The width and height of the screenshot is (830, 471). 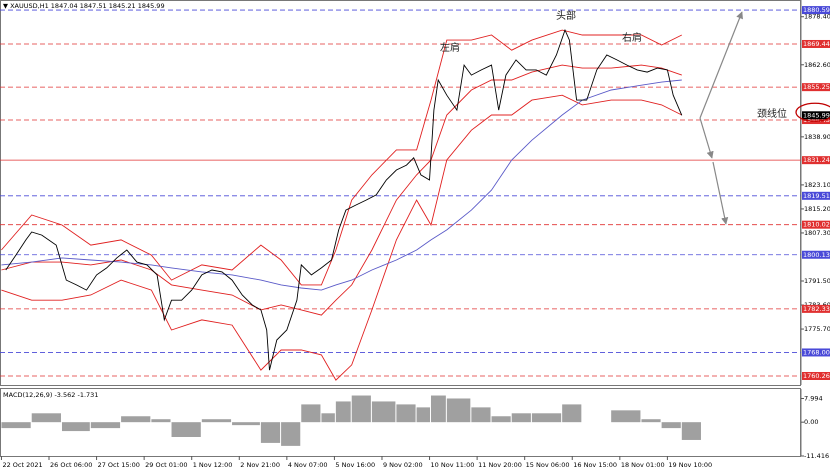 I want to click on x-tick-label: 9 Nov 02:00, so click(x=403, y=465).